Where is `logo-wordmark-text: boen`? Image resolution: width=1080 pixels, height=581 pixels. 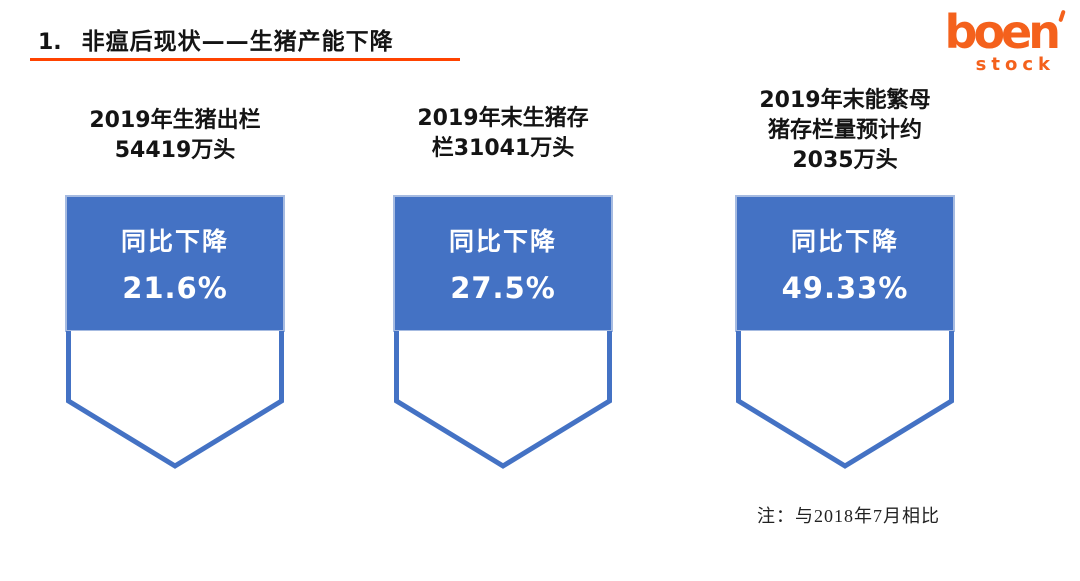 logo-wordmark-text: boen is located at coordinates (1003, 32).